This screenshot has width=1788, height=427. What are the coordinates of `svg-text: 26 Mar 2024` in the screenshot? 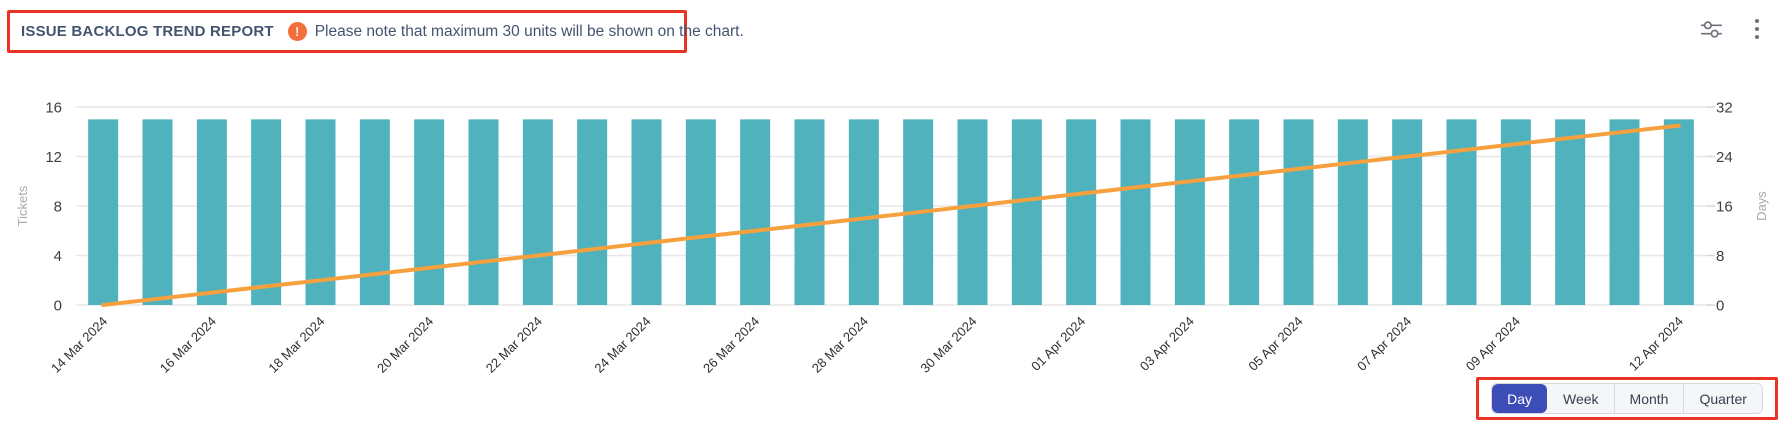 It's located at (731, 345).